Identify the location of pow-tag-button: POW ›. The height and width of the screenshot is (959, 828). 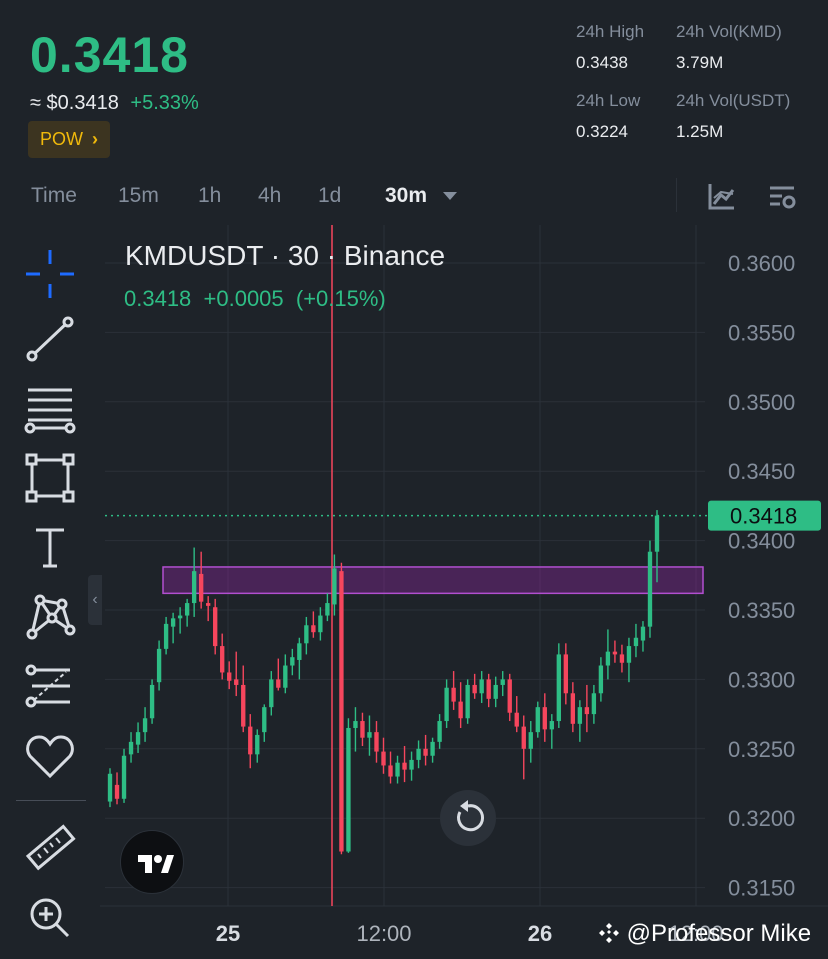
(69, 139).